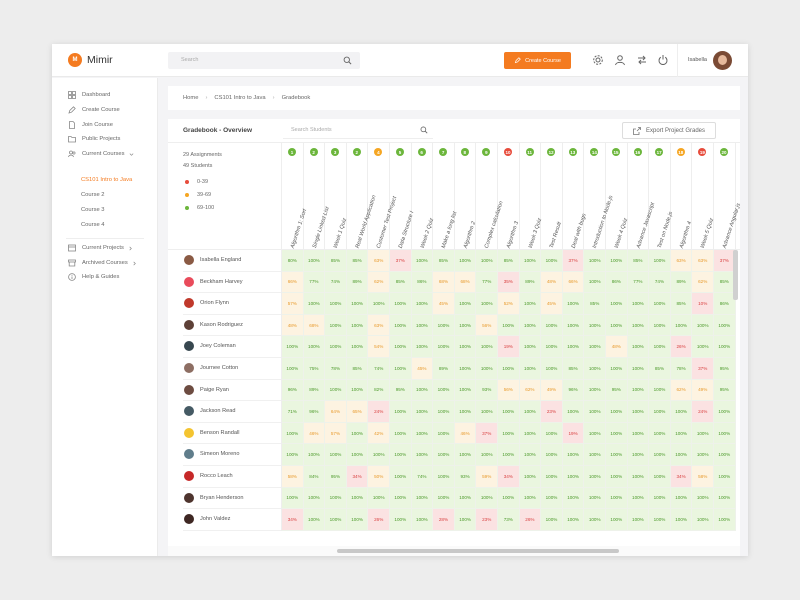 The height and width of the screenshot is (600, 800). What do you see at coordinates (509, 196) in the screenshot?
I see `assignment-column-header: 10 Algorithm 3` at bounding box center [509, 196].